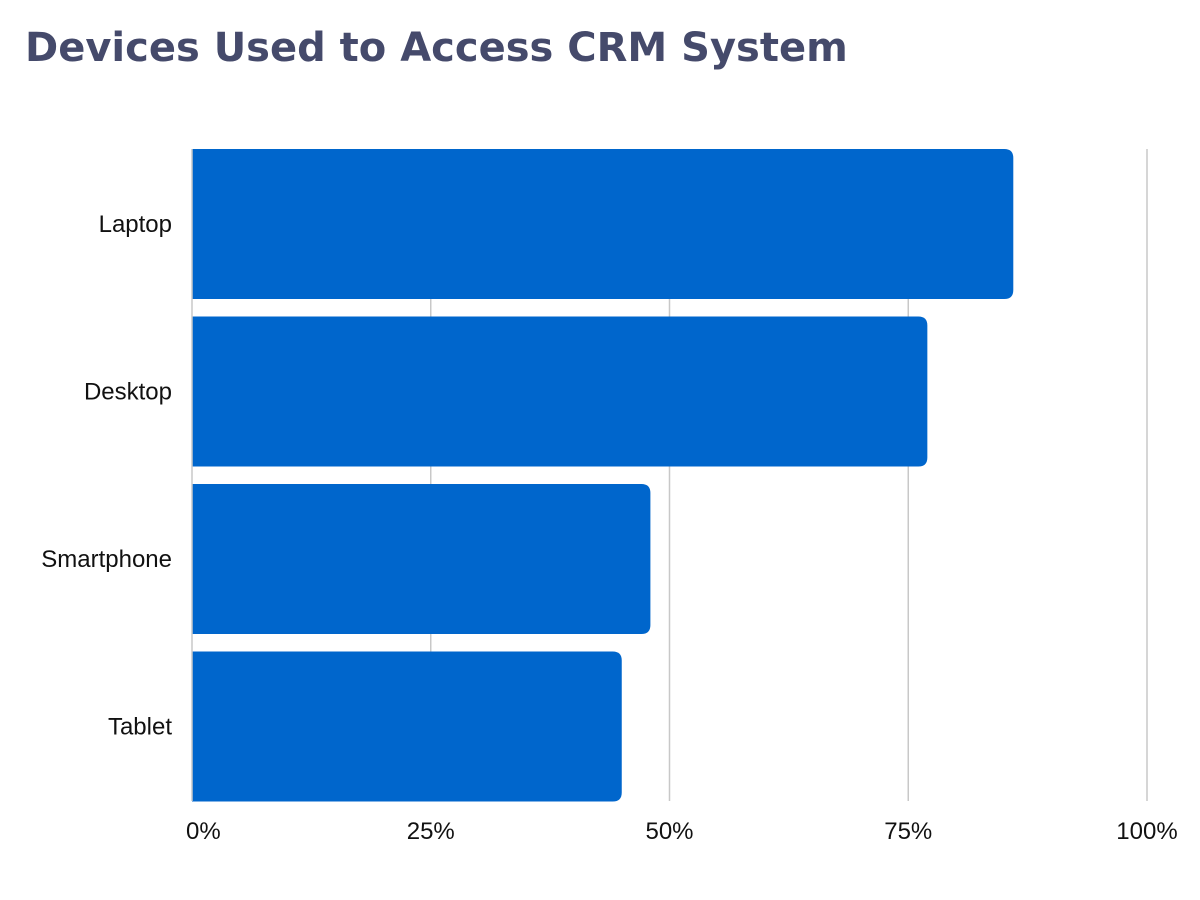 This screenshot has width=1200, height=900. What do you see at coordinates (128, 392) in the screenshot?
I see `category-label-desktop: Desktop` at bounding box center [128, 392].